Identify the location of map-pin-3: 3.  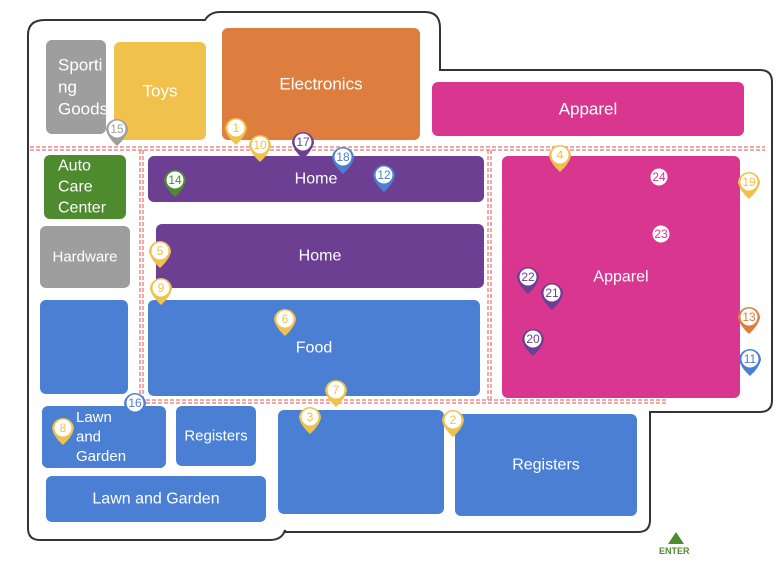
(310, 420).